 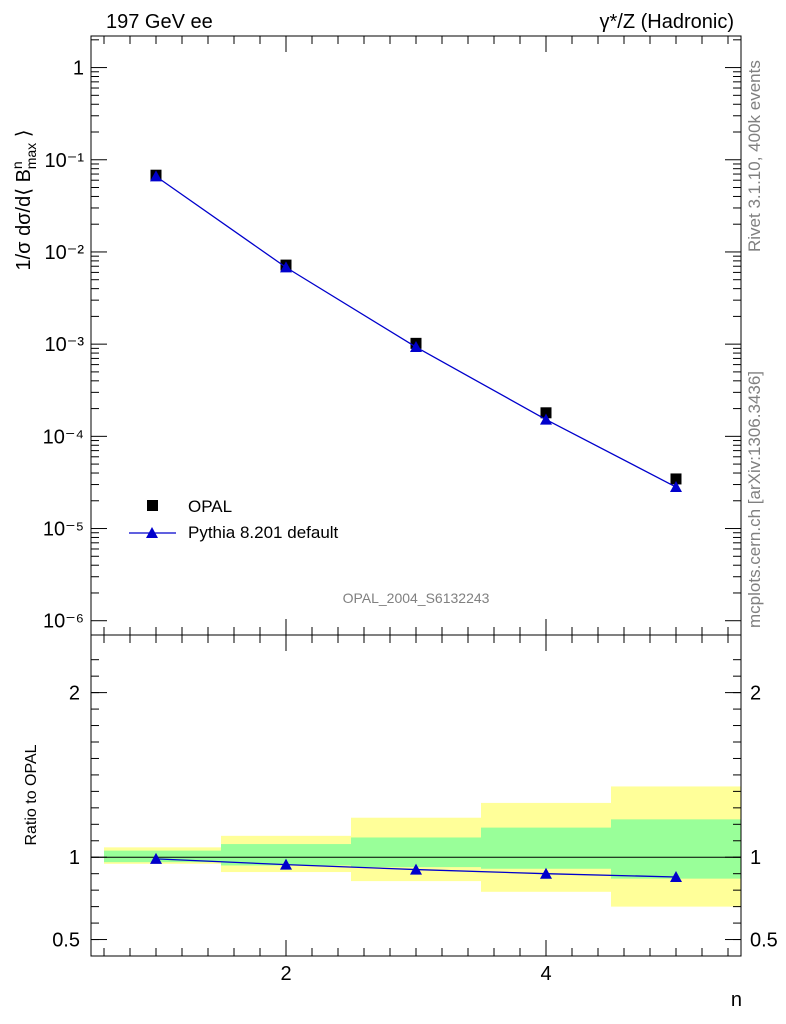 What do you see at coordinates (764, 941) in the screenshot?
I see `ratio-ytick-label-right: 0.5` at bounding box center [764, 941].